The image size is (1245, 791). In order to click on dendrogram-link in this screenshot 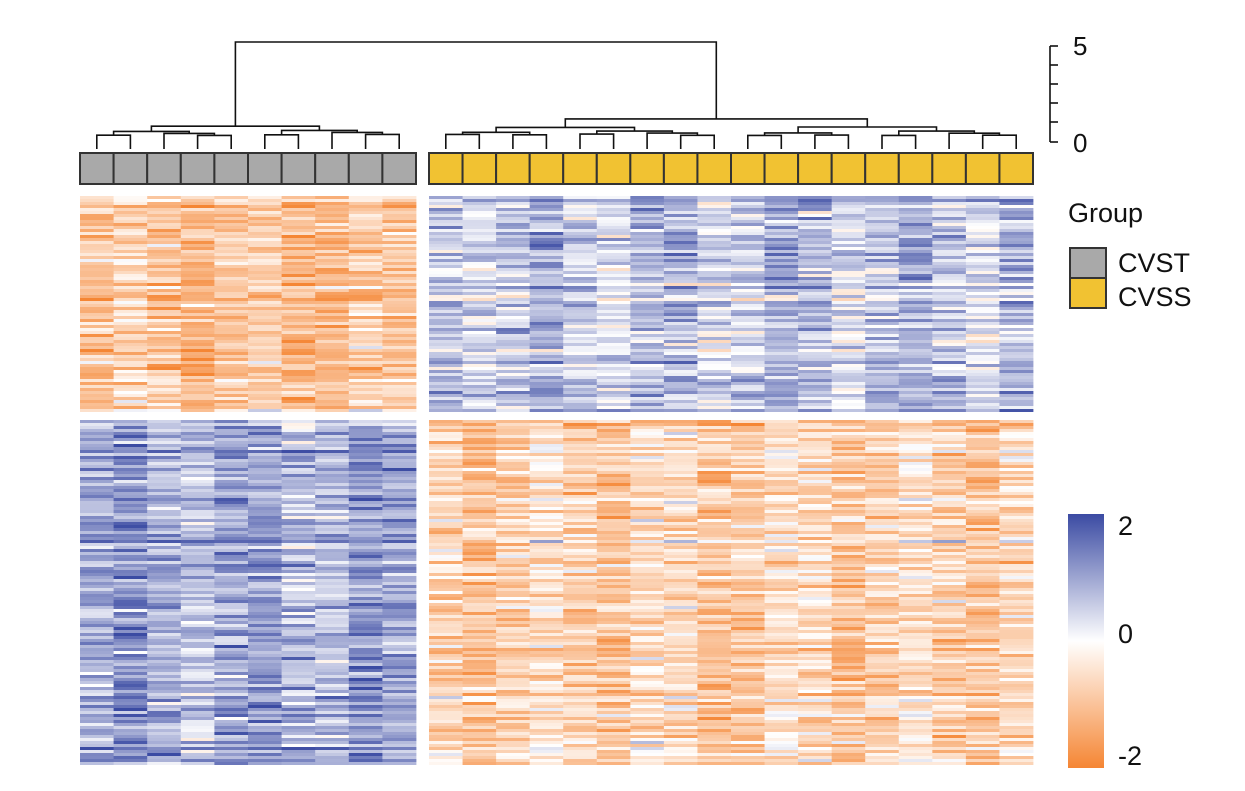, I will do `click(282, 141)`.